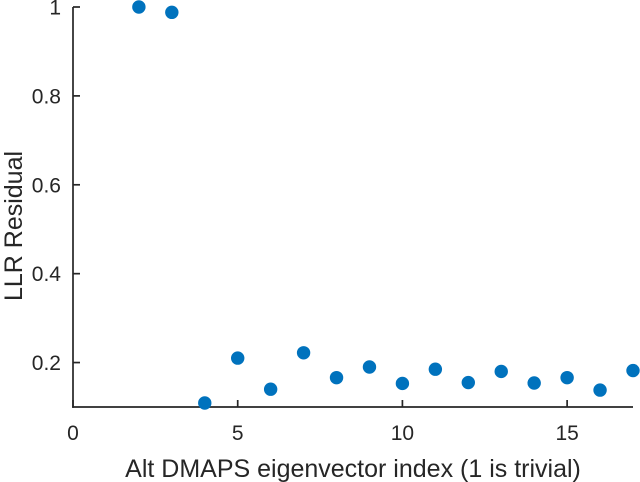 The image size is (640, 482). Describe the element at coordinates (566, 433) in the screenshot. I see `x-tick-label: 15` at that location.